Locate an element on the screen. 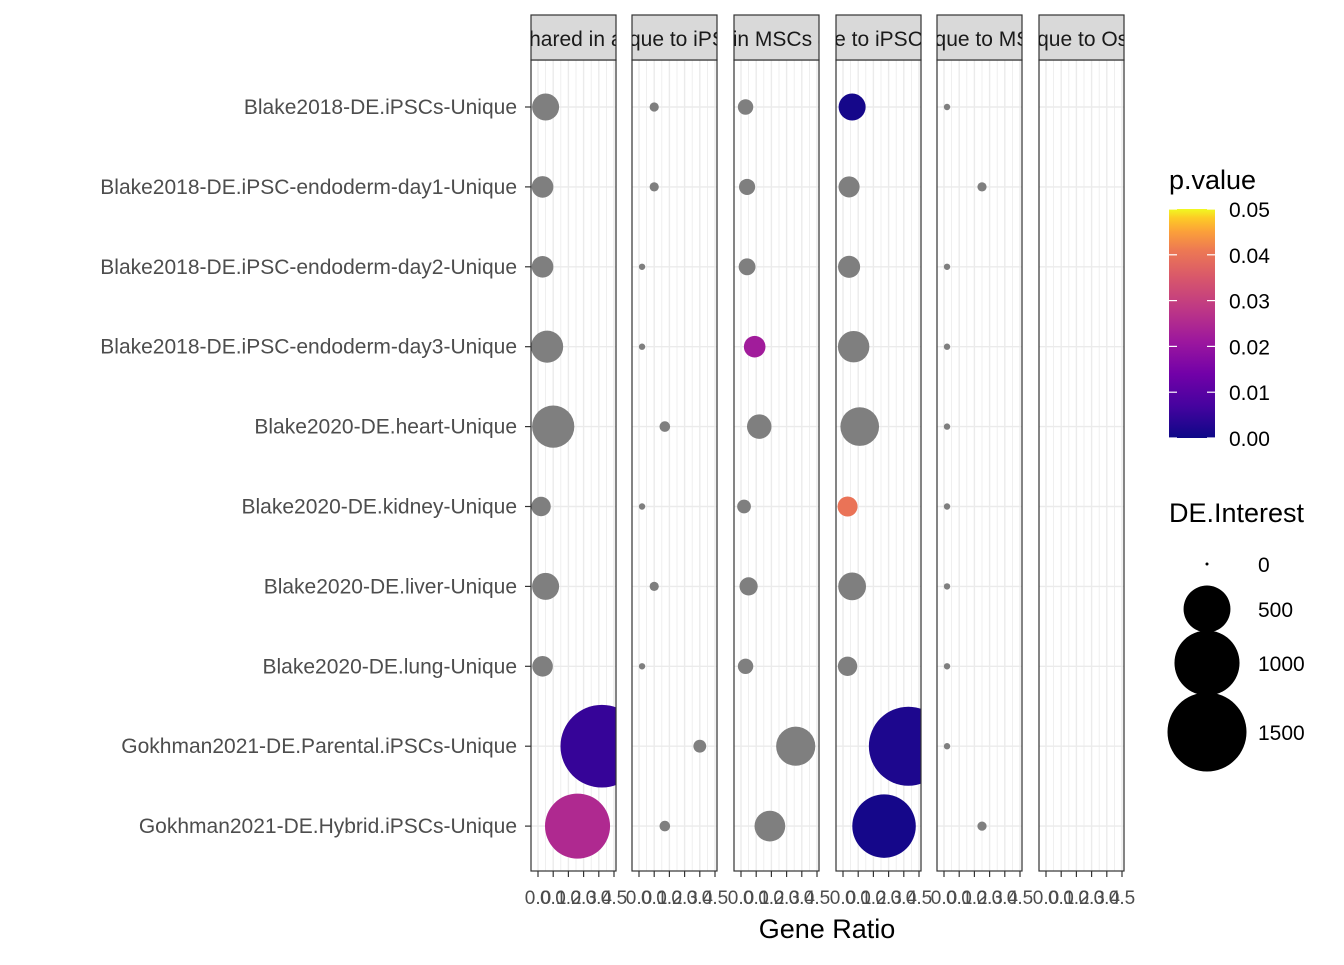 The width and height of the screenshot is (1344, 965). y-tick-label: Blake2018-DE.iPSC-endoderm-day3-Unique is located at coordinates (308, 347).